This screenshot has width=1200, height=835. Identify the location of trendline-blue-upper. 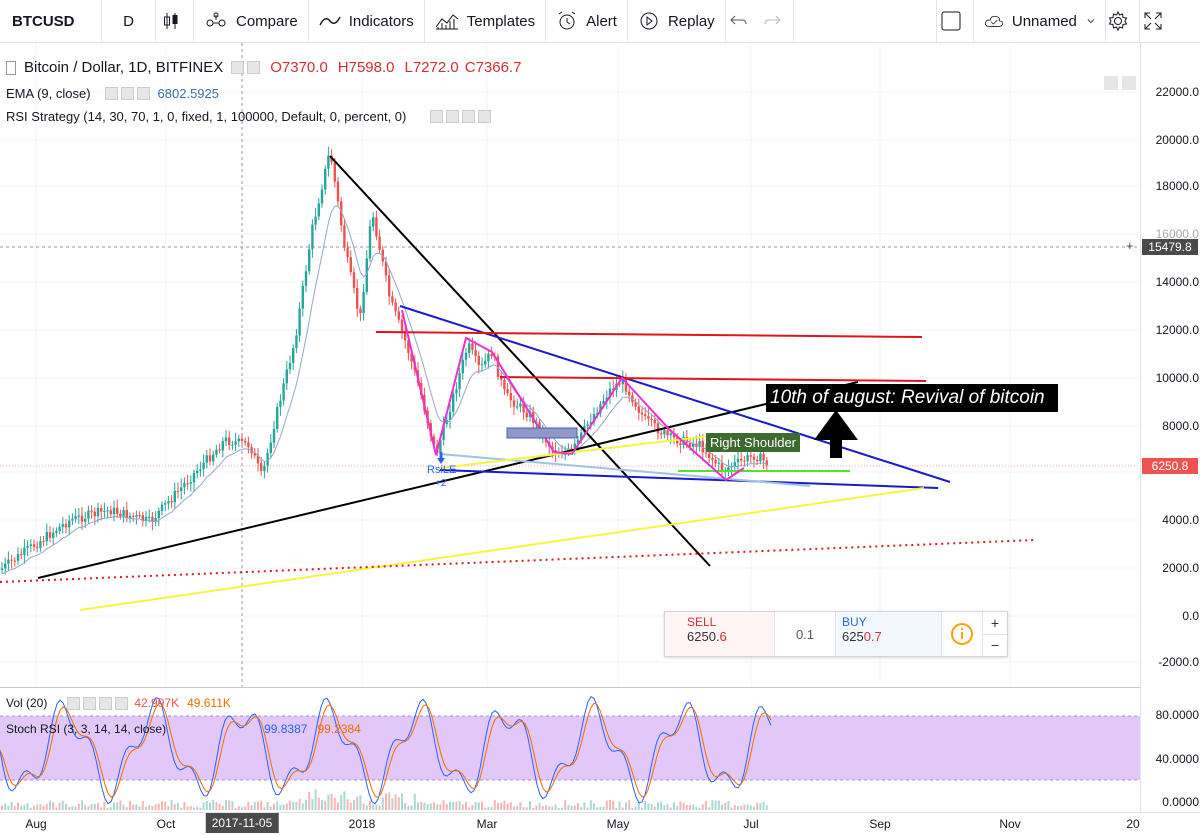
(675, 394).